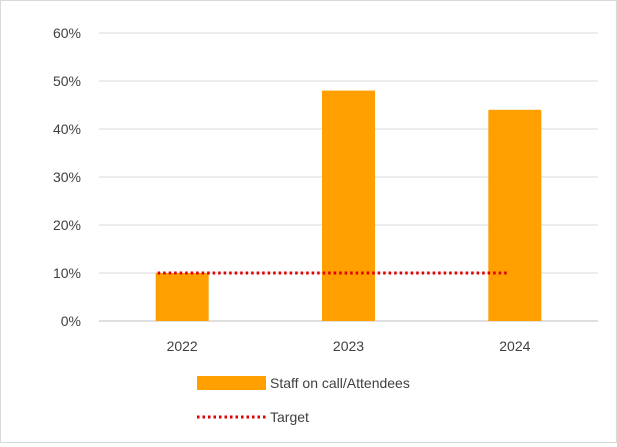 The width and height of the screenshot is (617, 447). I want to click on y-tick-label: 30%, so click(67, 177).